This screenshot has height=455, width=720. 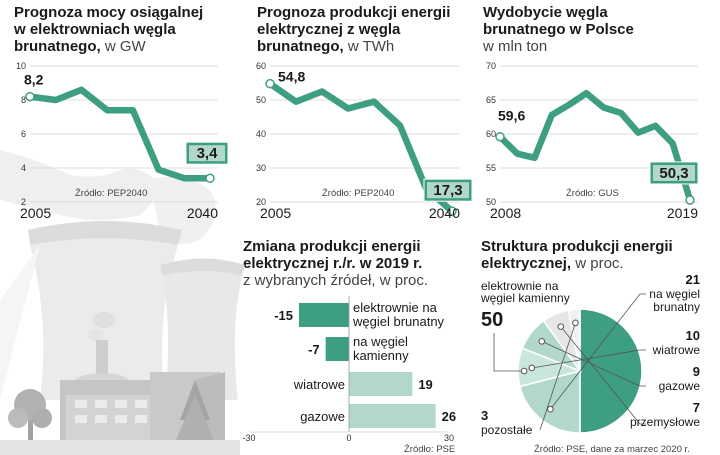 I want to click on pie-label: pozostałe, so click(x=507, y=430).